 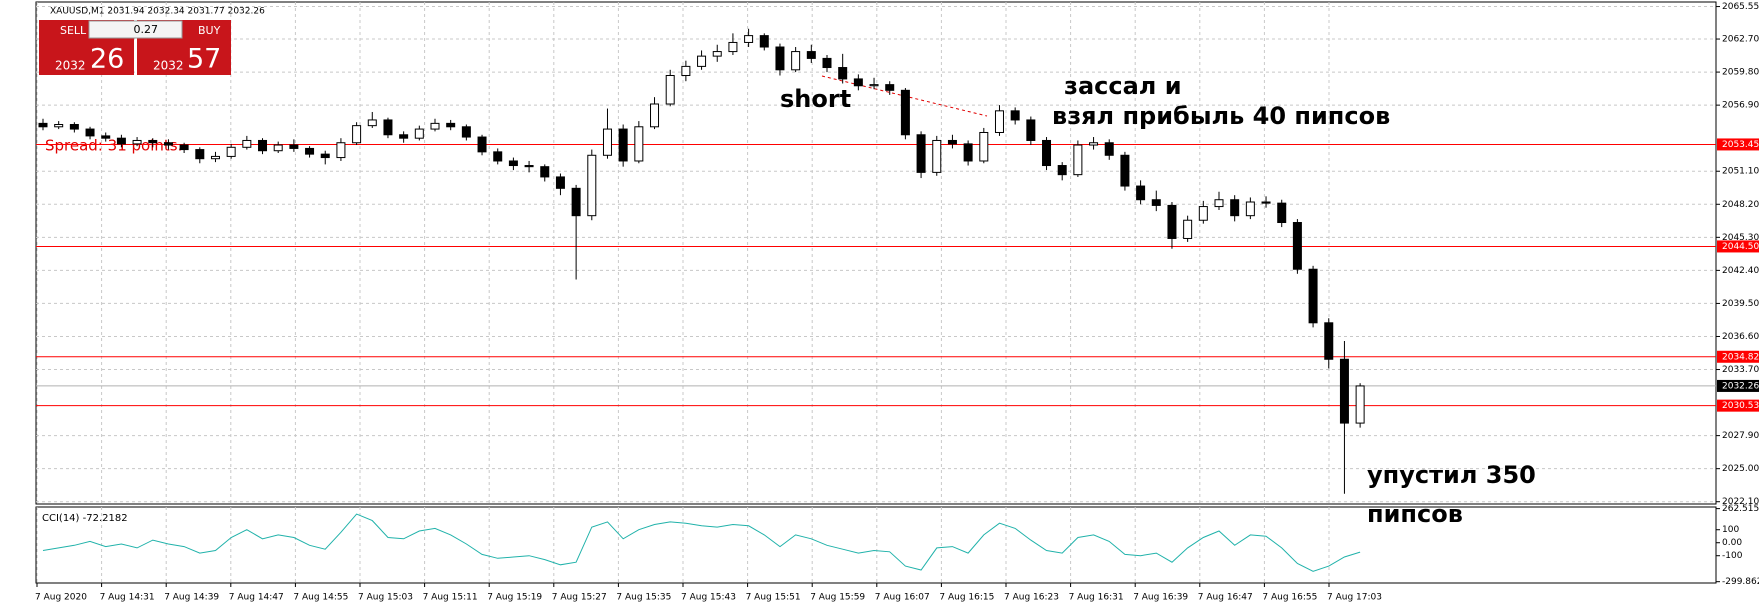 What do you see at coordinates (1740, 370) in the screenshot?
I see `y-tick-label: 2033.70` at bounding box center [1740, 370].